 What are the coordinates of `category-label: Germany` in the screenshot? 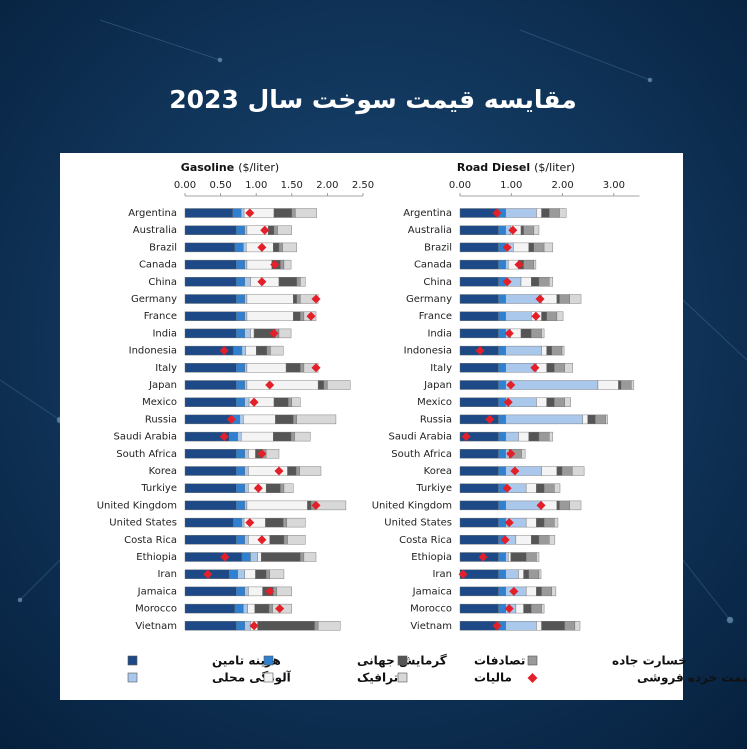 It's located at (154, 299).